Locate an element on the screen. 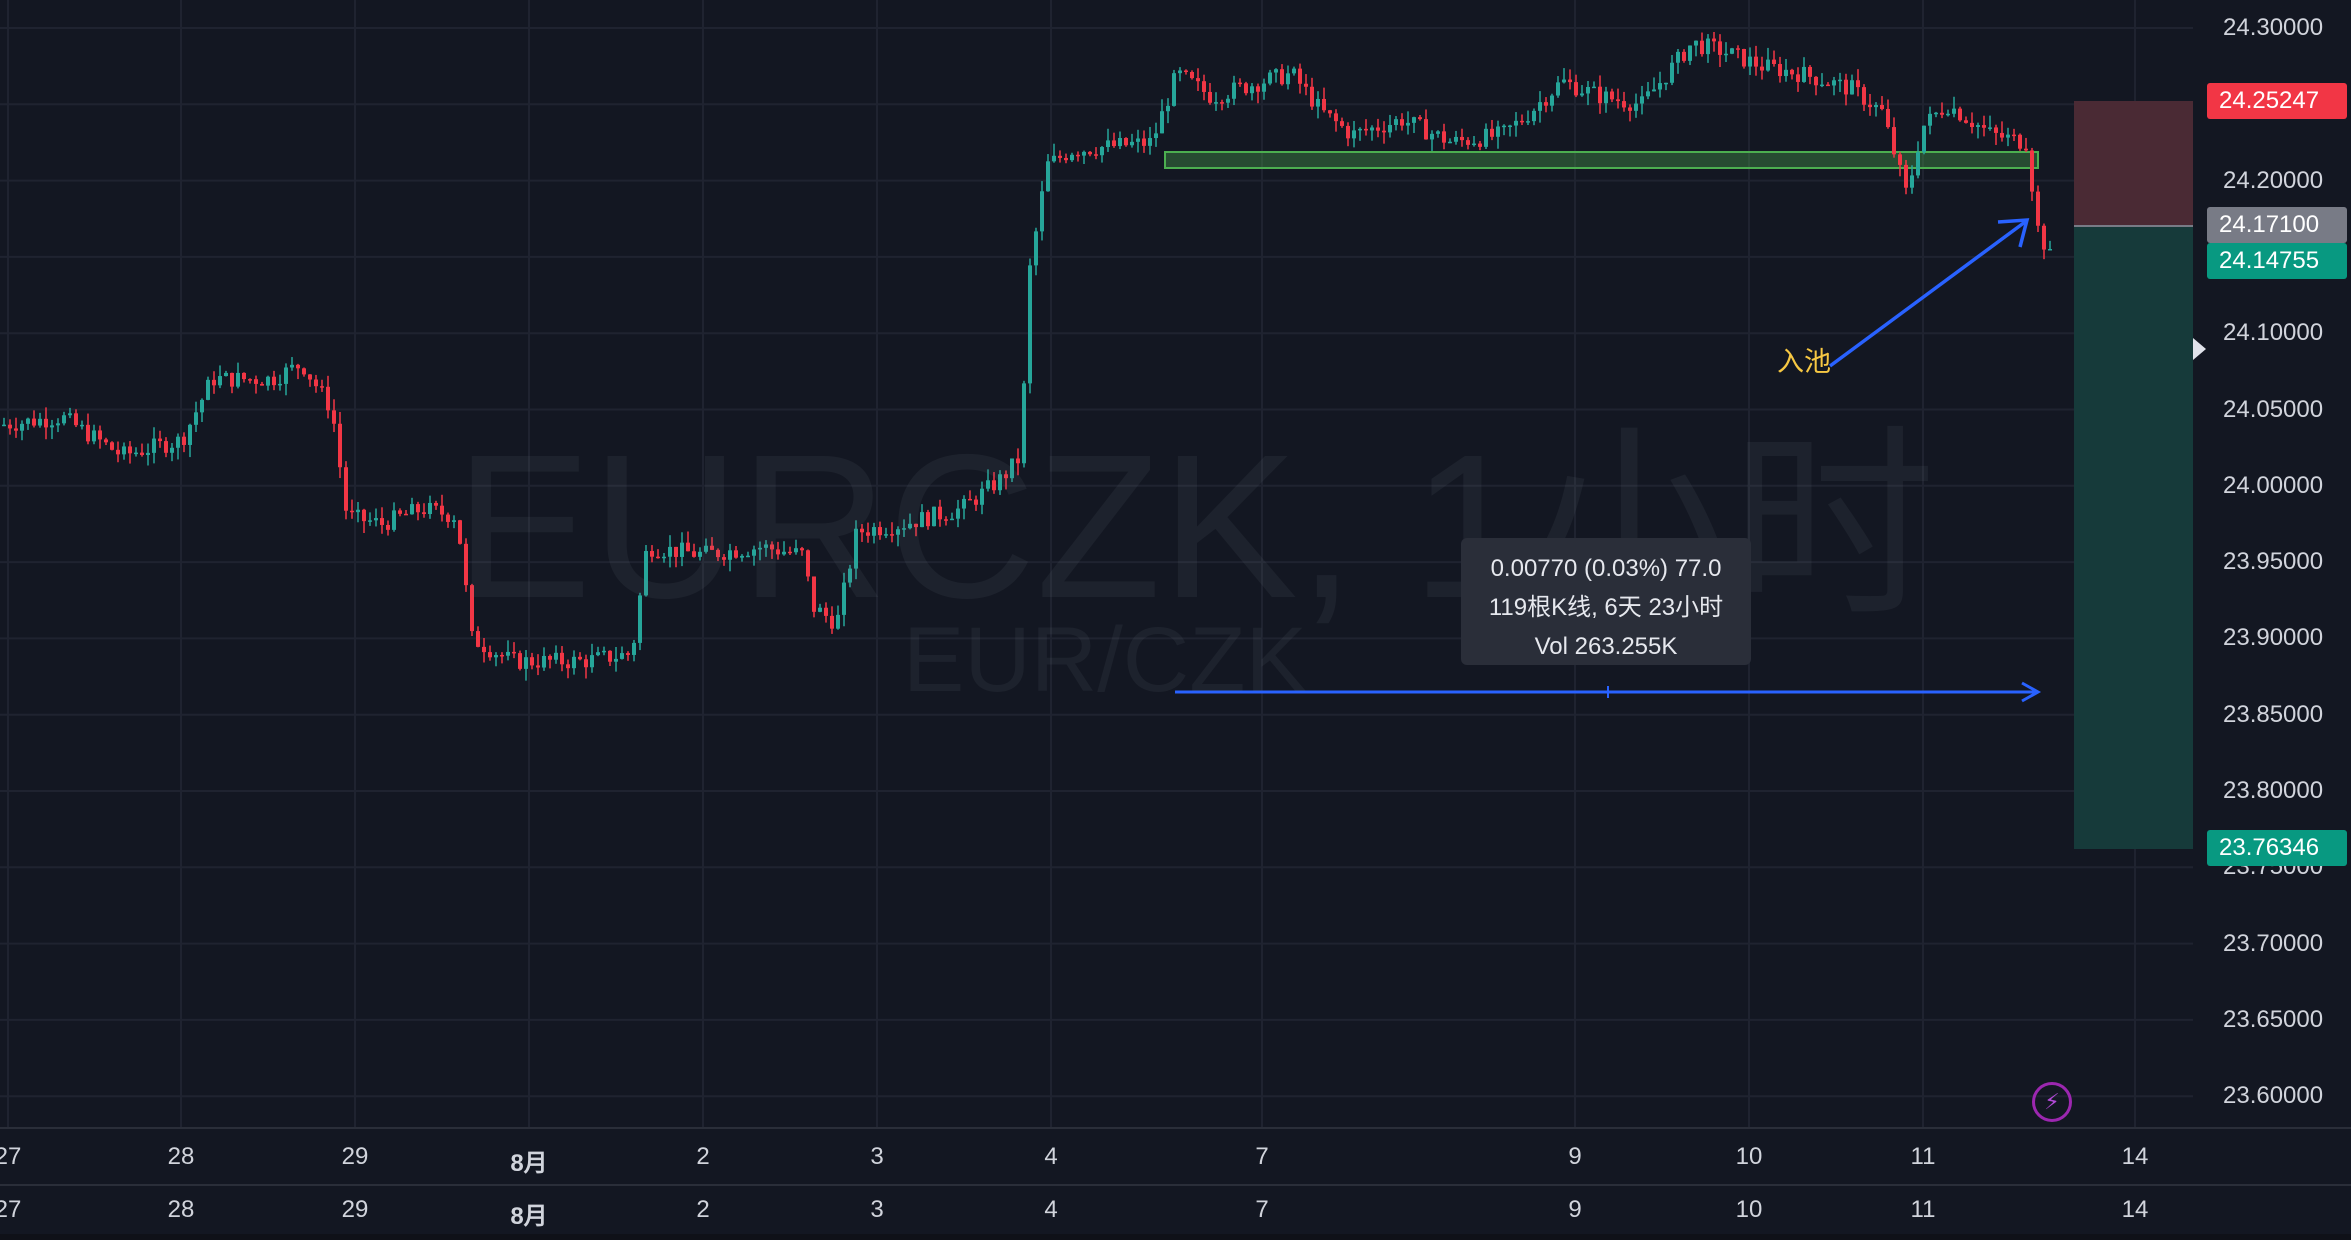 The height and width of the screenshot is (1240, 2351). stop-price-tag: 24.25247 is located at coordinates (2277, 101).